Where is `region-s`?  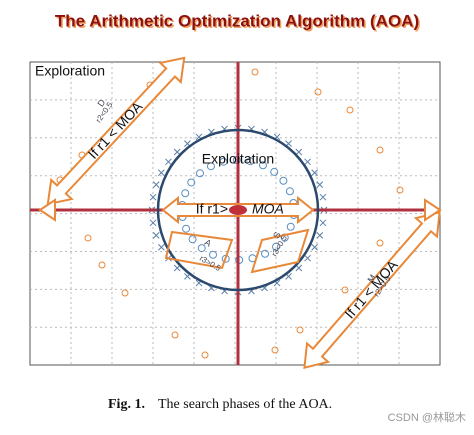 region-s is located at coordinates (280, 251).